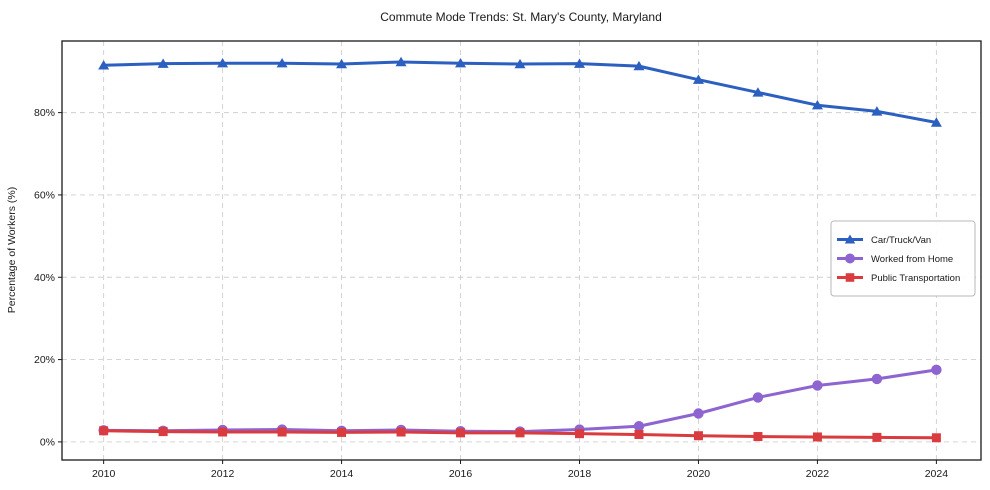 This screenshot has width=990, height=490. What do you see at coordinates (698, 436) in the screenshot?
I see `marker-public-transportation-2020` at bounding box center [698, 436].